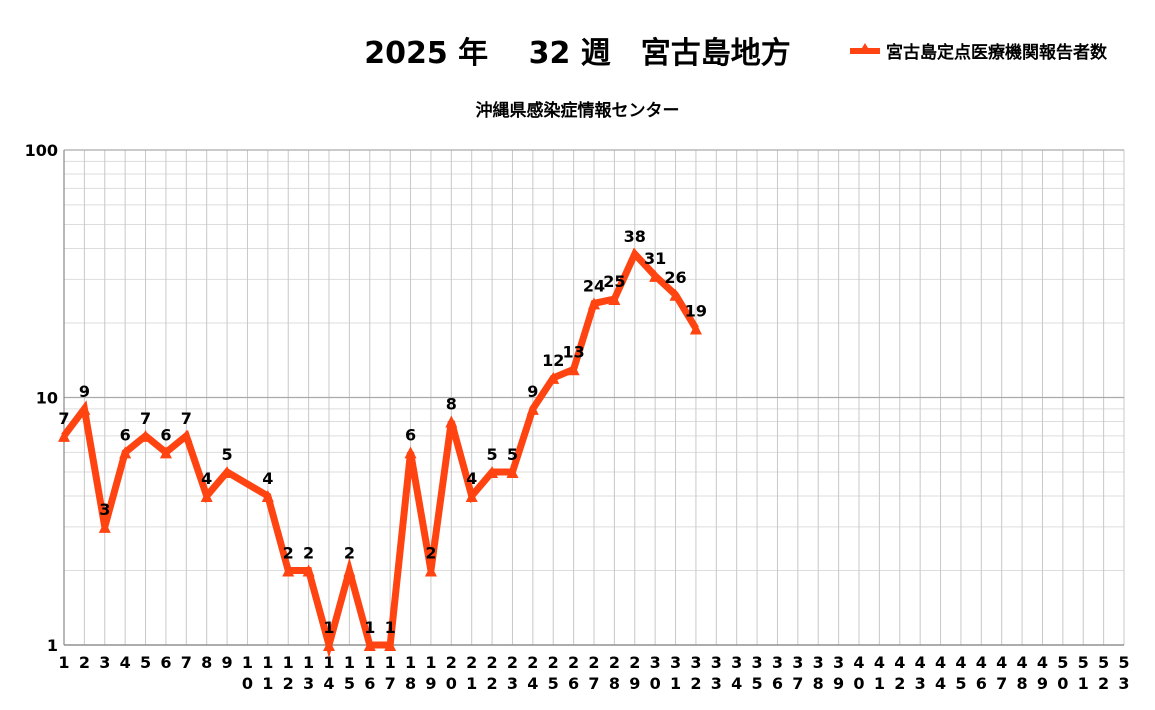 The width and height of the screenshot is (1155, 710). Describe the element at coordinates (614, 281) in the screenshot. I see `data-label: 25` at that location.